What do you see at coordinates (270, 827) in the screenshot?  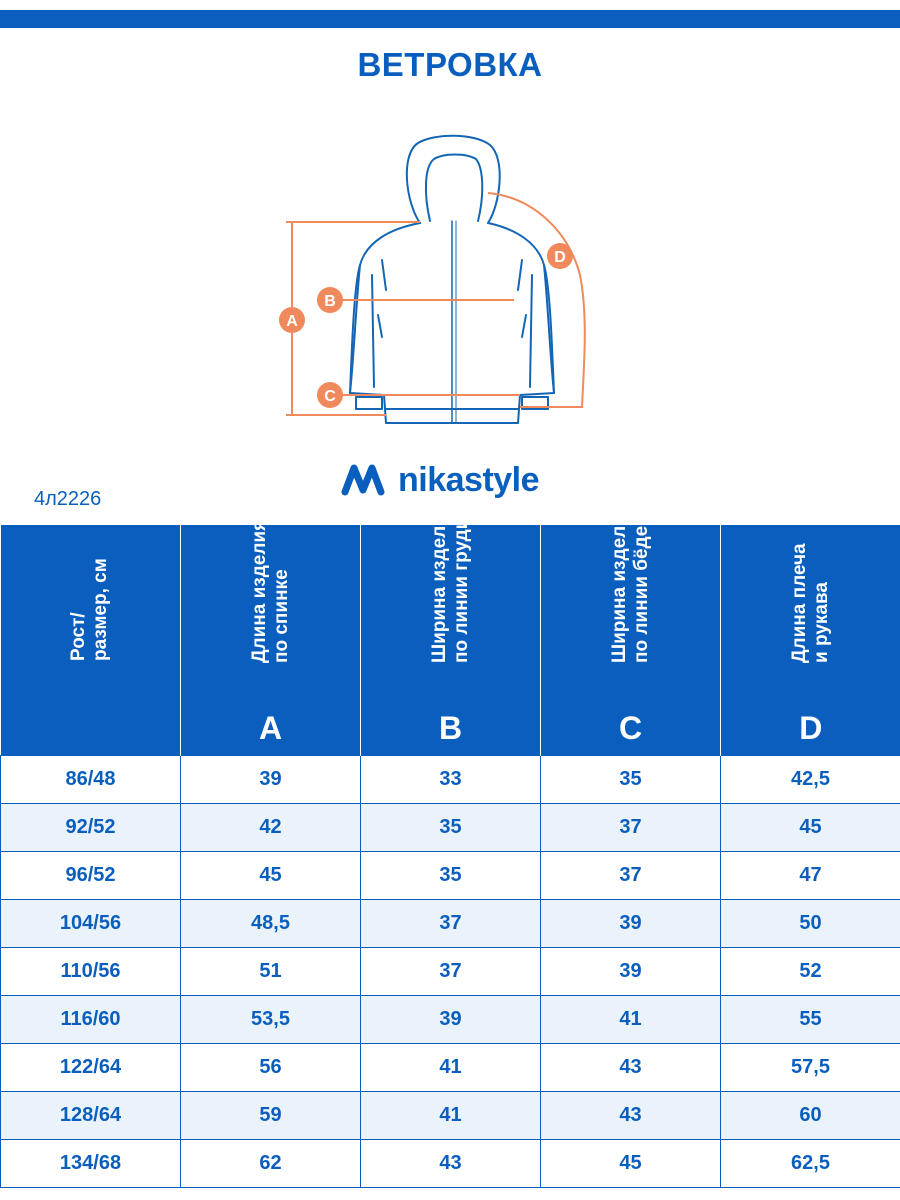 I see `table-cell: 42` at bounding box center [270, 827].